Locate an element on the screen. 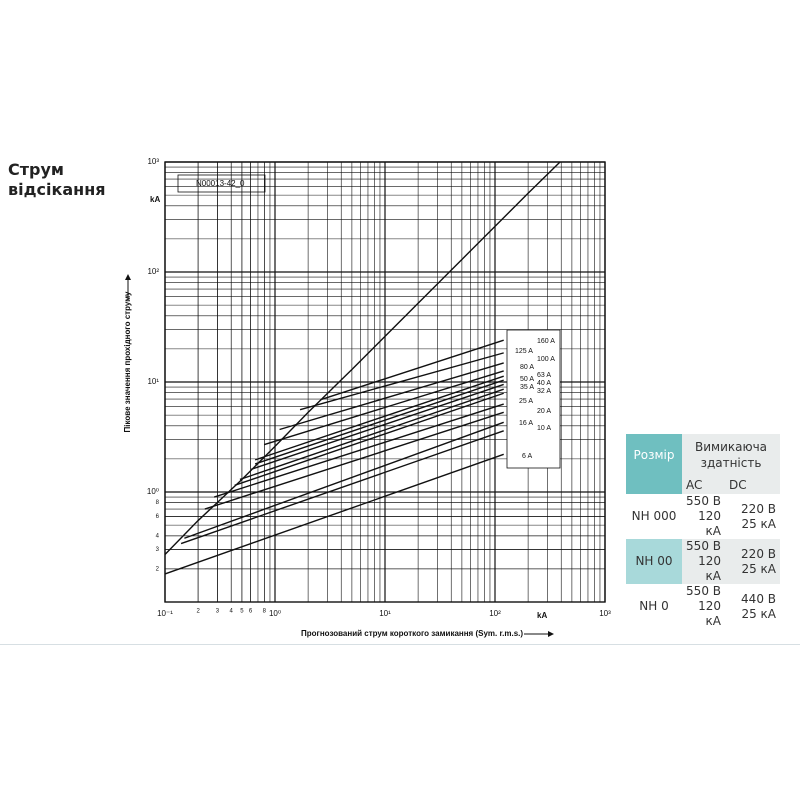 This screenshot has height=800, width=800. table-header: Розмір is located at coordinates (654, 455).